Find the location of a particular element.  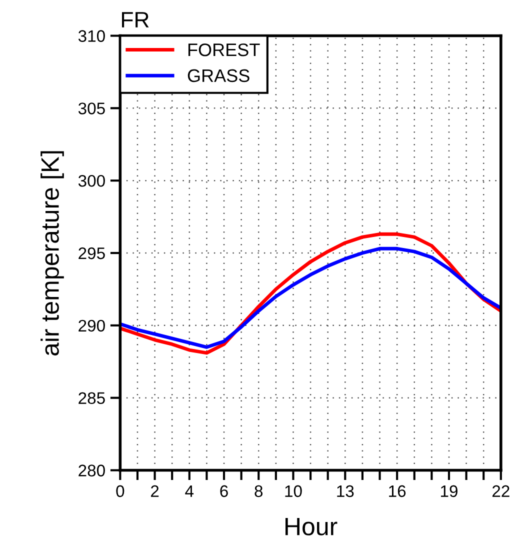

y-tick-label: 290 is located at coordinates (91, 326).